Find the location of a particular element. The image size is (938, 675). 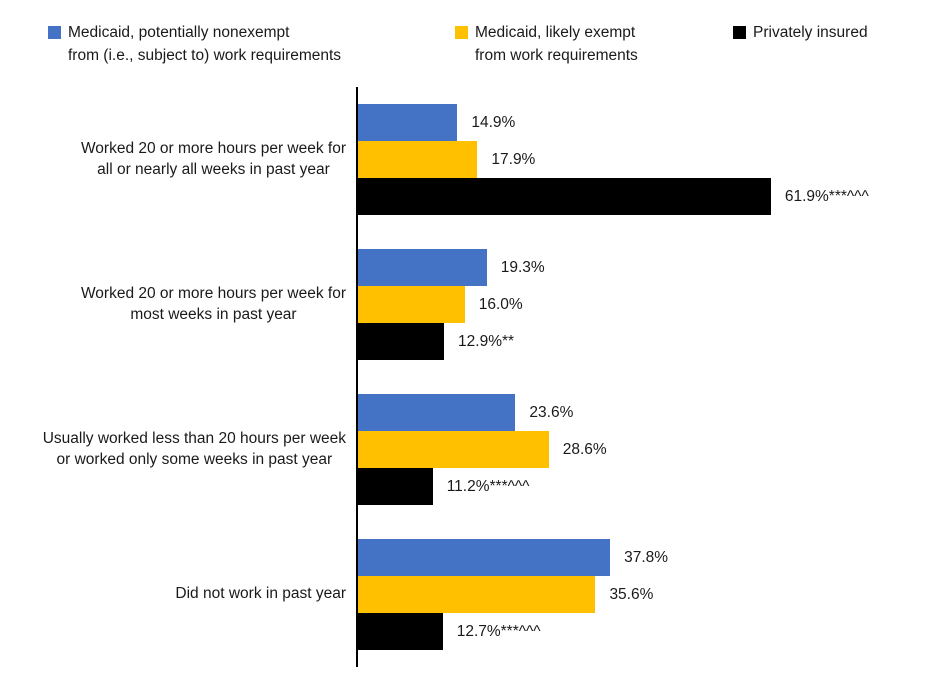

bar-value-label: 61.9%***^^^ is located at coordinates (826, 196).